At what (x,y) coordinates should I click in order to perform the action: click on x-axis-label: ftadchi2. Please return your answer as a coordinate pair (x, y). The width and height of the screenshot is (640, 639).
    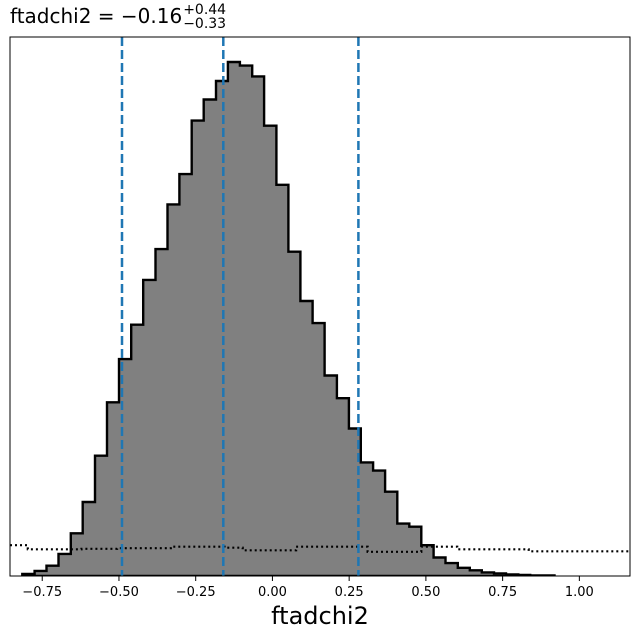
    Looking at the image, I should click on (320, 616).